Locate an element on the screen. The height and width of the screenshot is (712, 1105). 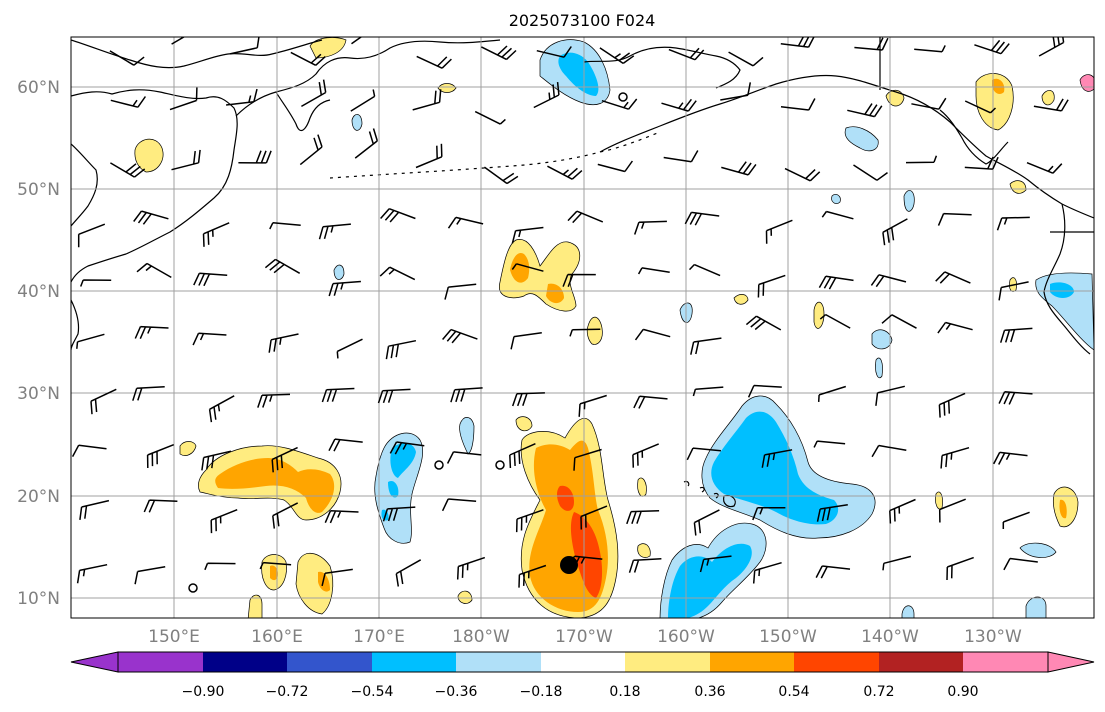
colorbar-tick-label: −0.90 is located at coordinates (203, 692).